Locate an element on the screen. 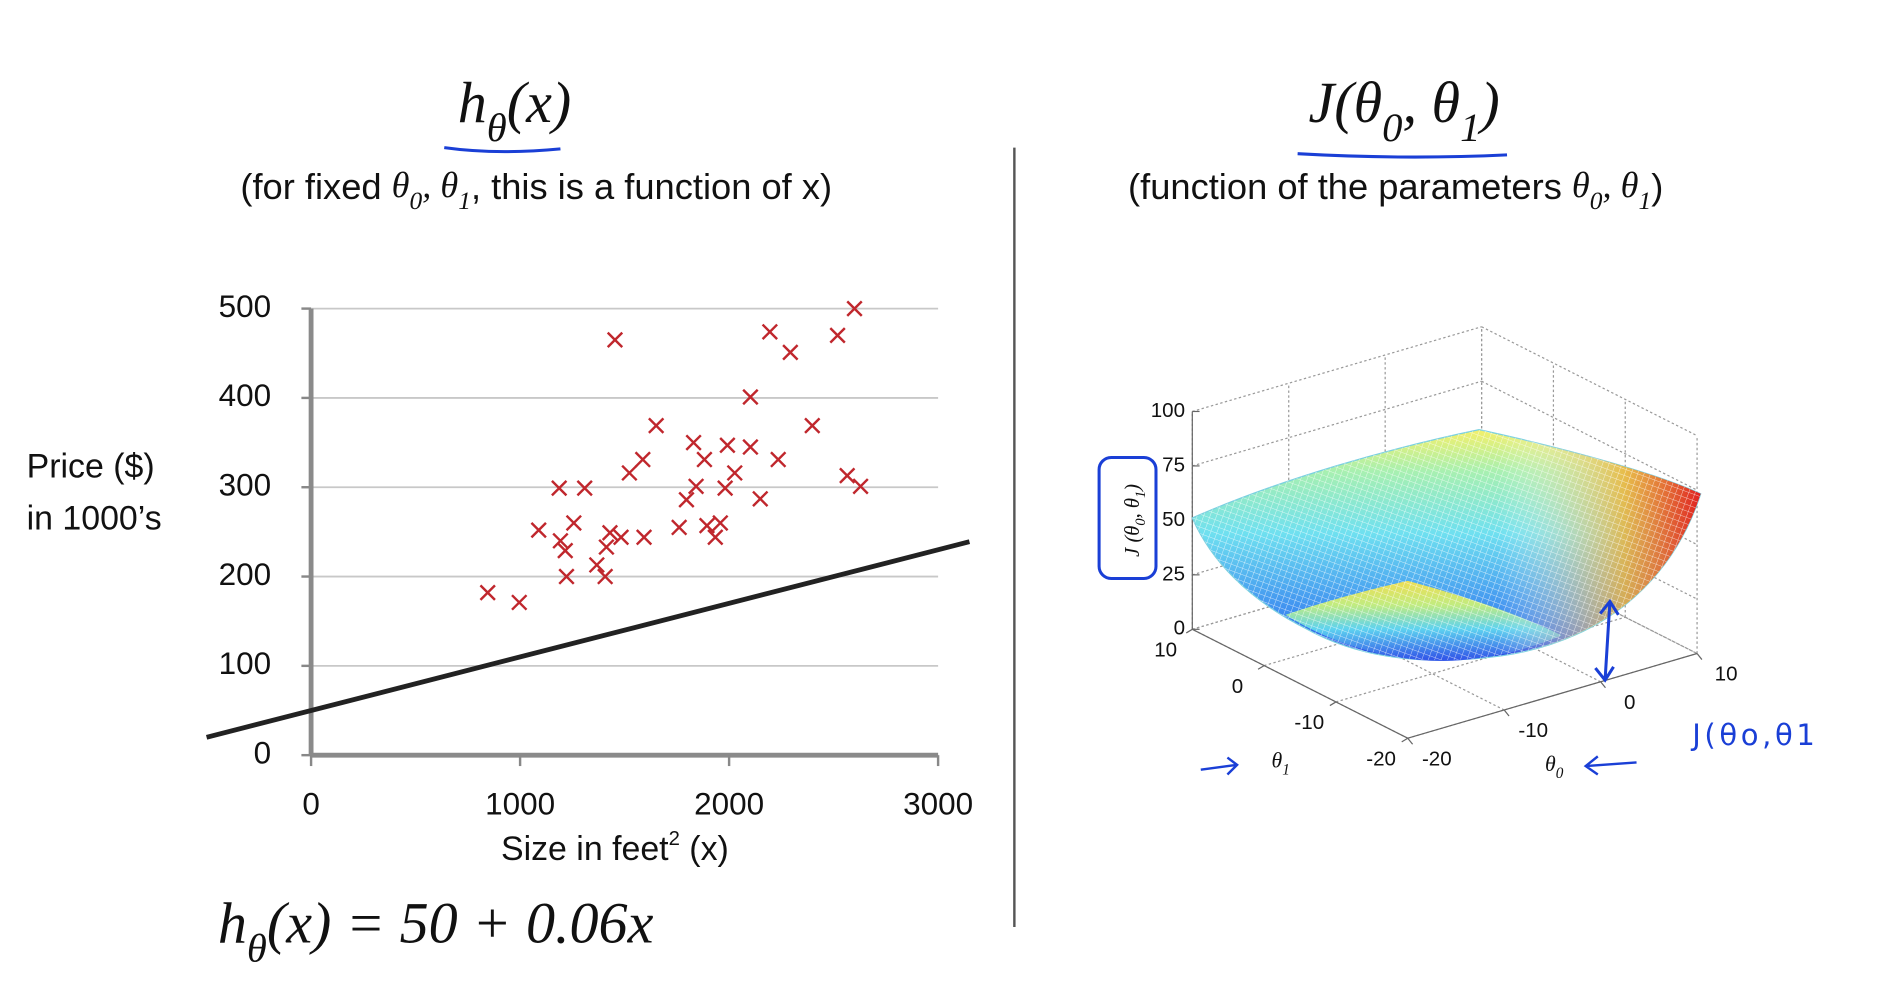 The height and width of the screenshot is (996, 1898). y-tick-label: -10 is located at coordinates (1309, 722).